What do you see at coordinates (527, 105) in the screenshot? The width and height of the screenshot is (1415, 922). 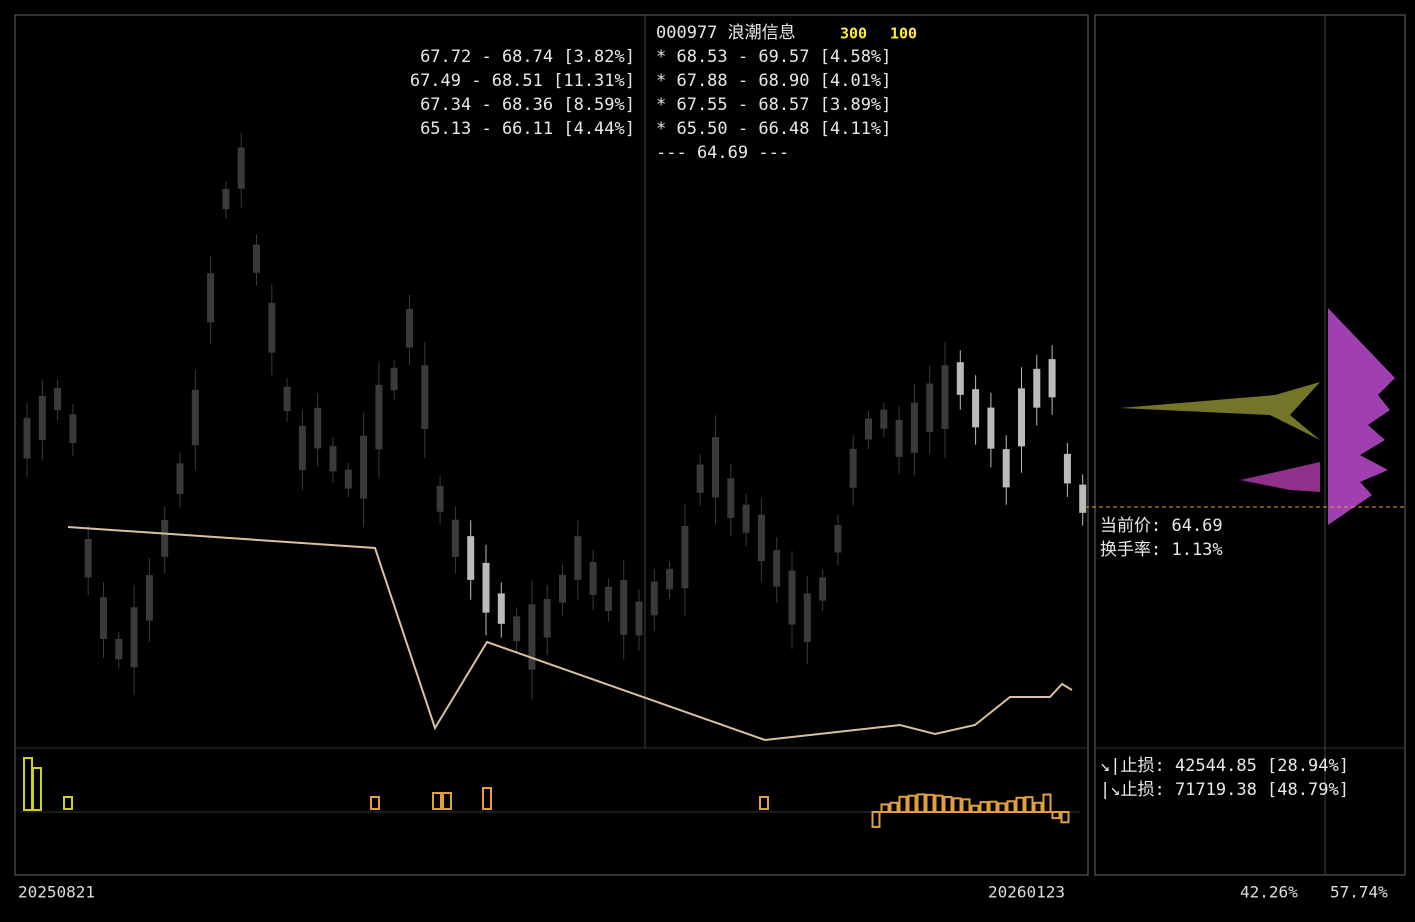 I see `left-row: 67.34 - 68.36 [8.59%]` at bounding box center [527, 105].